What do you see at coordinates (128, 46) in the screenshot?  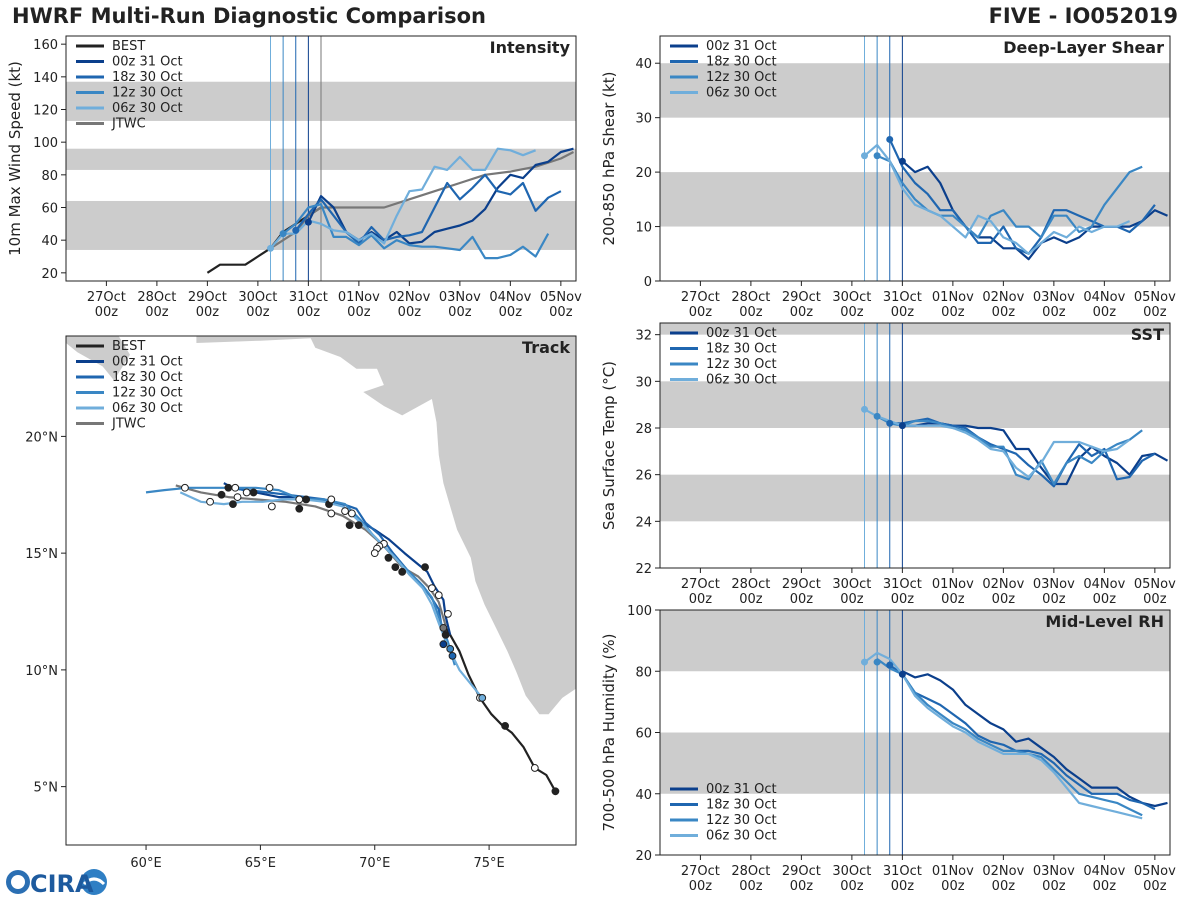 I see `intensity-legend-label: BEST` at bounding box center [128, 46].